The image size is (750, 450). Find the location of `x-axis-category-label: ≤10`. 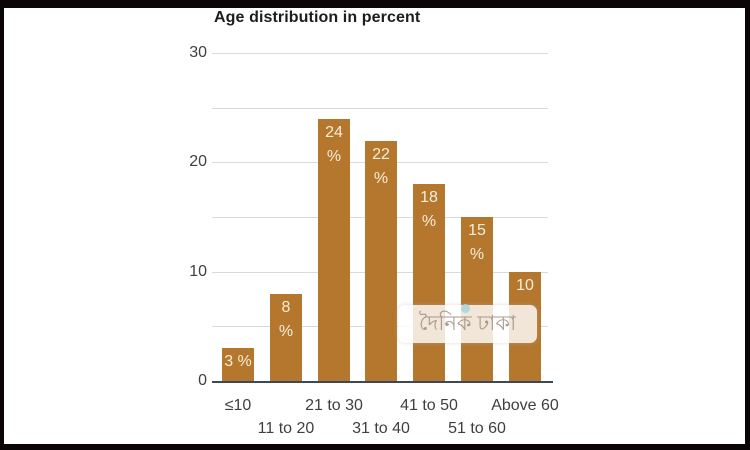

x-axis-category-label: ≤10 is located at coordinates (238, 405).